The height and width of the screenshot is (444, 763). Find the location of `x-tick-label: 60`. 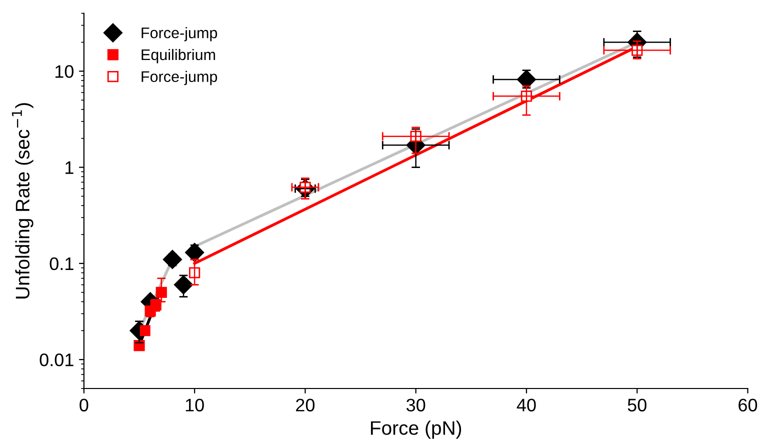

x-tick-label: 60 is located at coordinates (748, 405).